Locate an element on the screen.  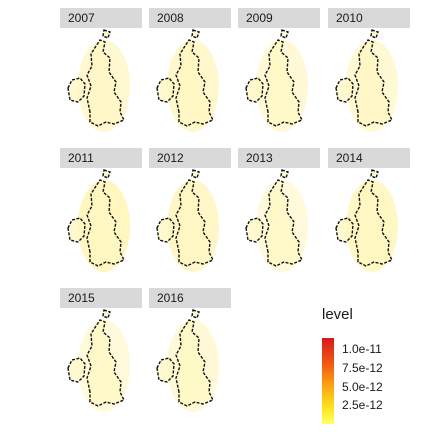
legend-tick-label: 1.0e-11 is located at coordinates (362, 349).